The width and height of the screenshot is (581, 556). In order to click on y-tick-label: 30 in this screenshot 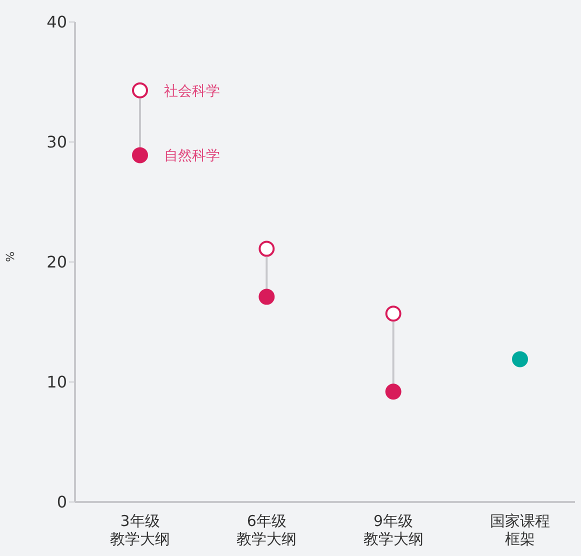, I will do `click(56, 142)`.